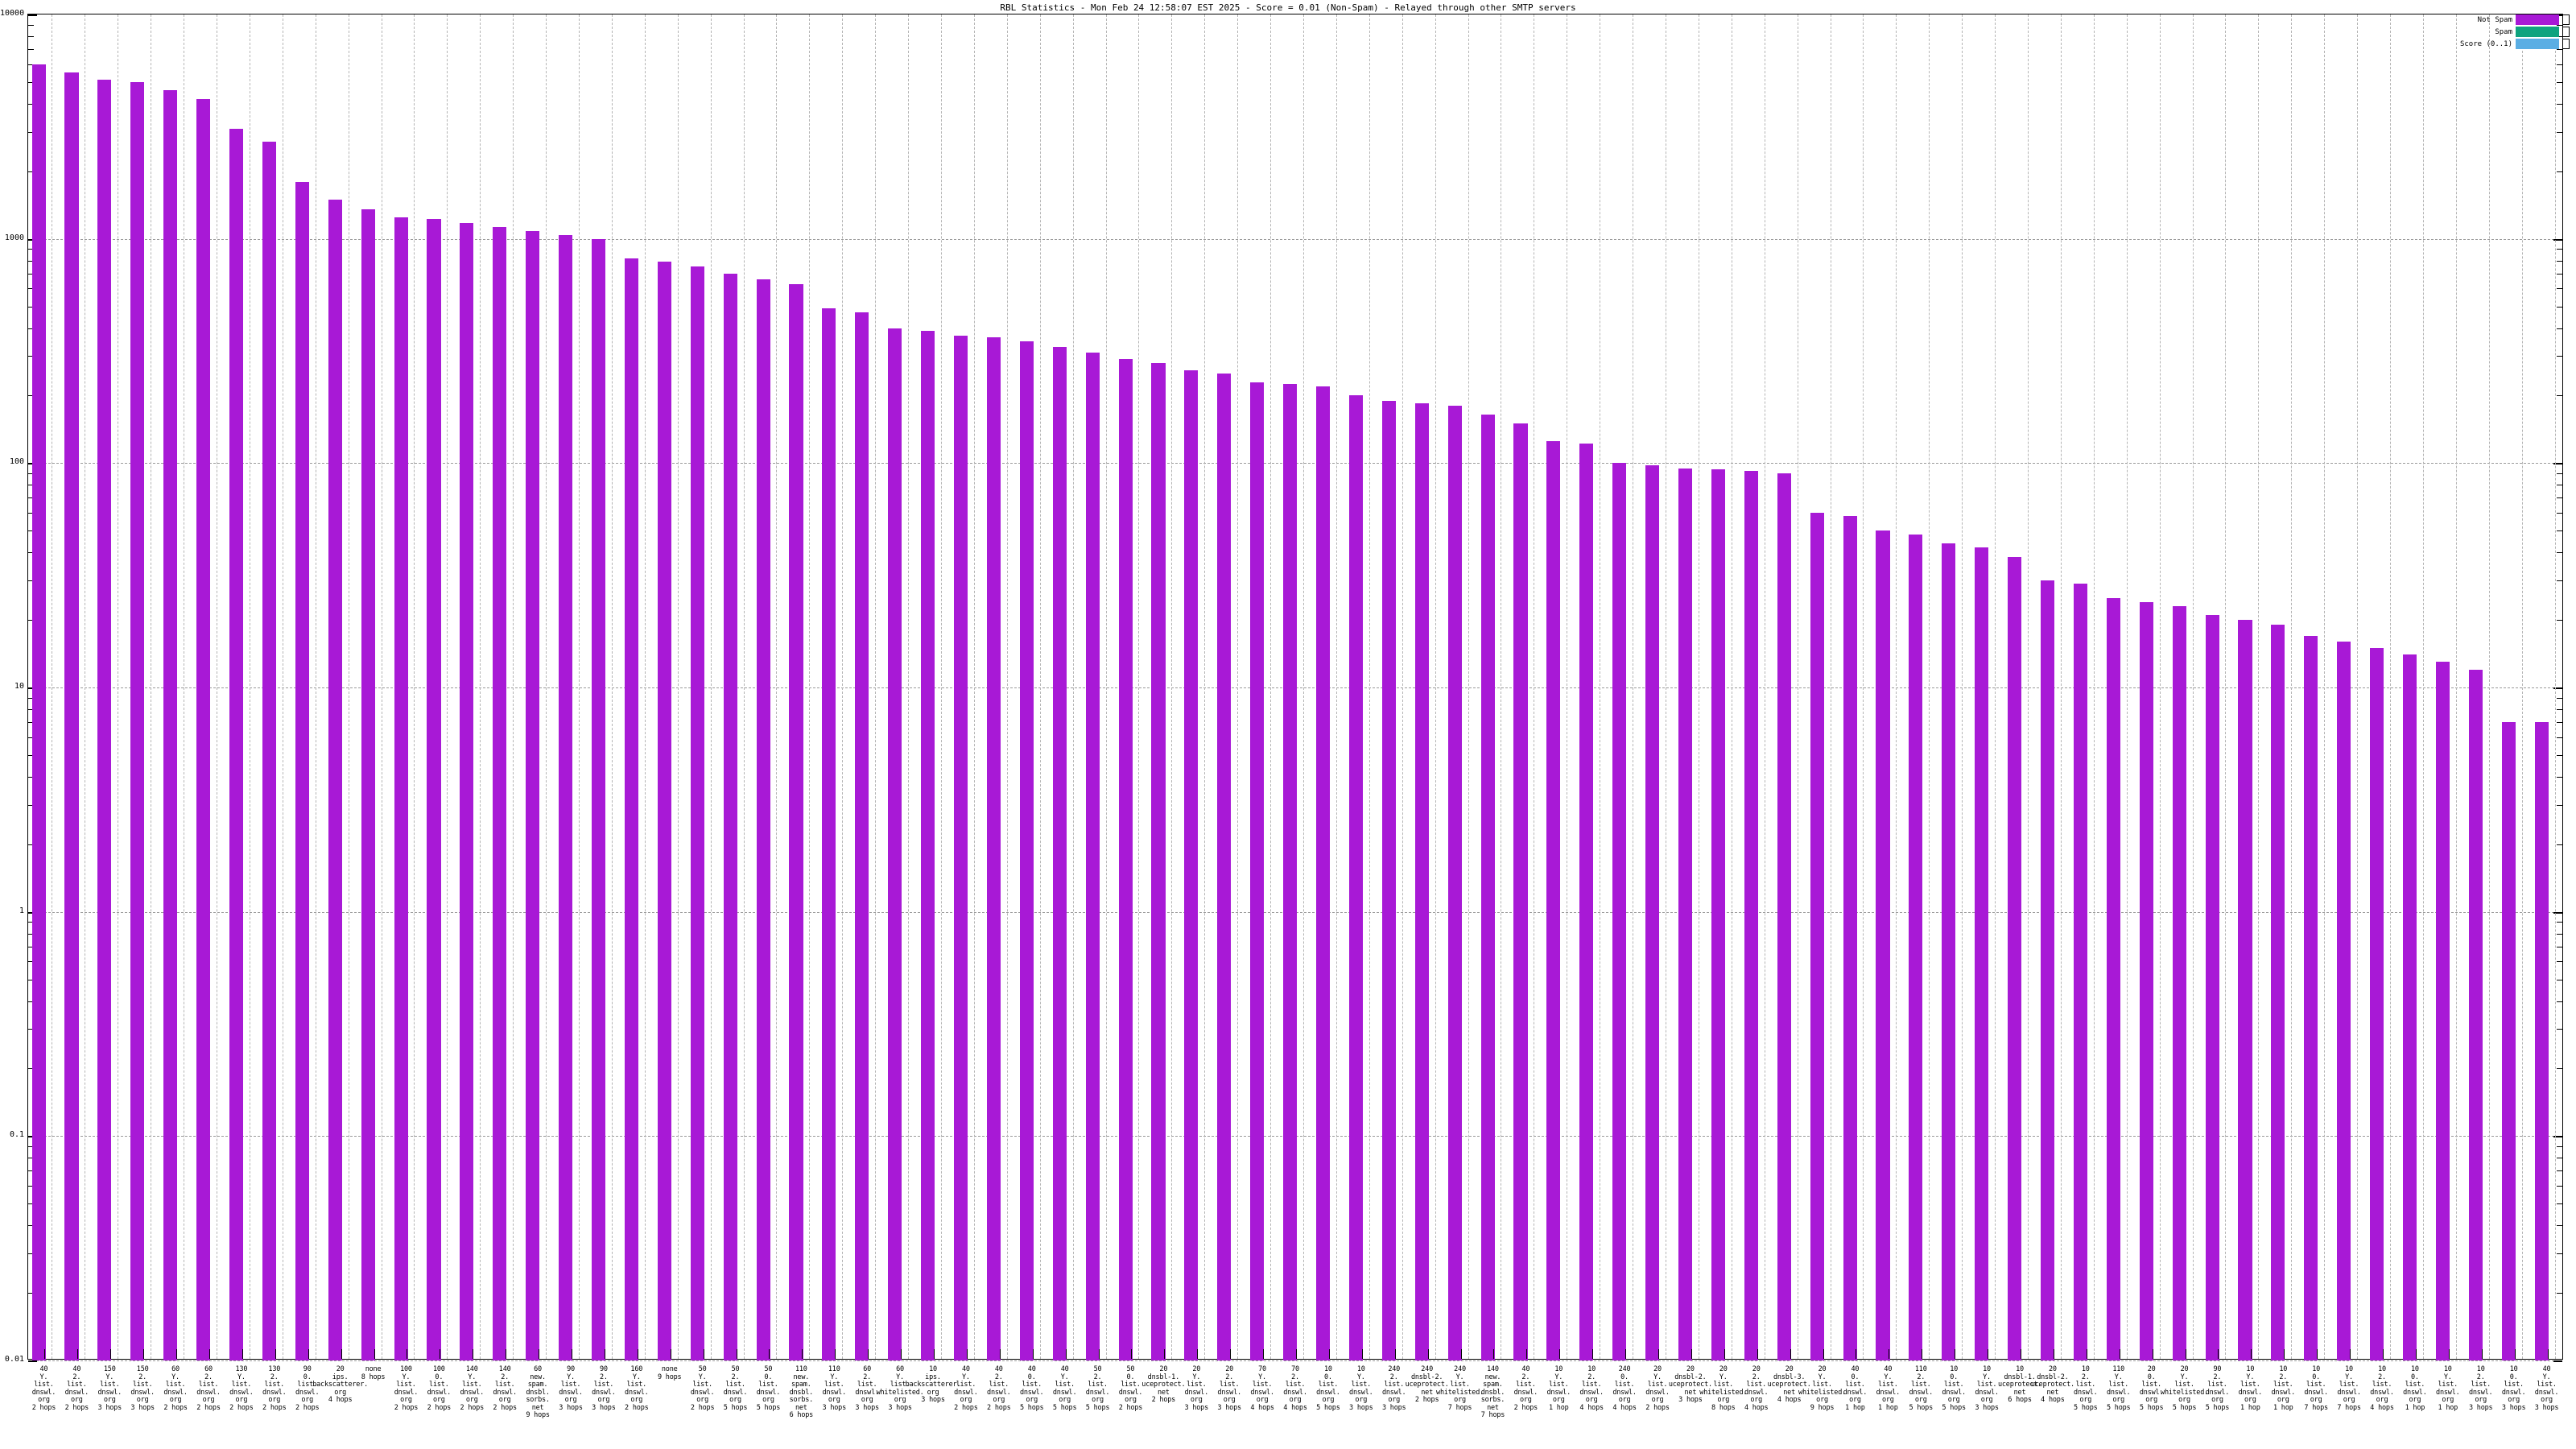 The height and width of the screenshot is (1449, 2576). What do you see at coordinates (1657, 1388) in the screenshot?
I see `x-tick-label: 20 Y. list. dnswl. org 2 hops` at bounding box center [1657, 1388].